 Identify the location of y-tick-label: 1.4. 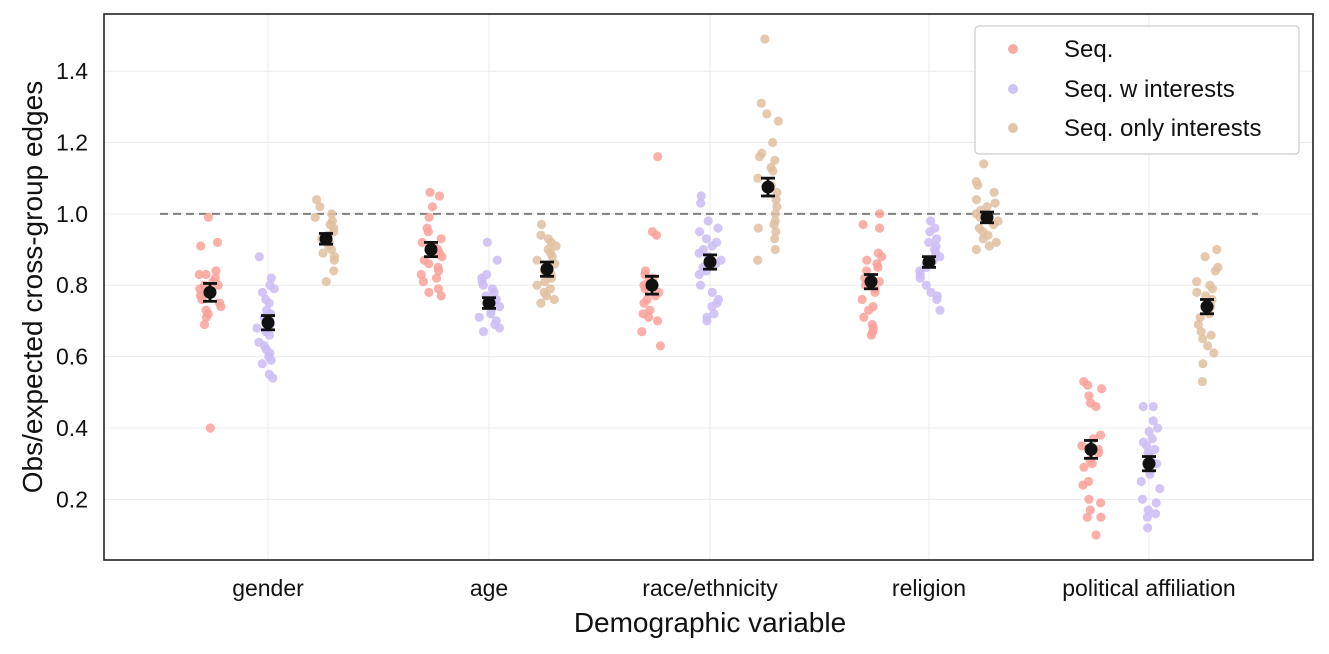
(72, 71).